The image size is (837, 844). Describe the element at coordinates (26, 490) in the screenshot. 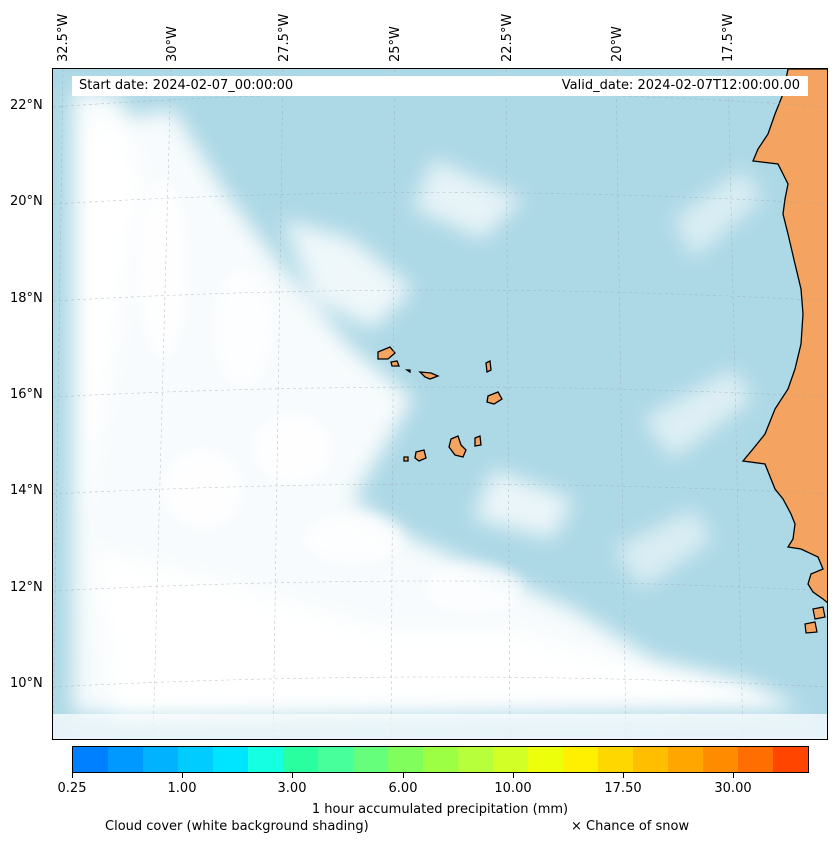

I see `latitude-label: 14°N` at that location.